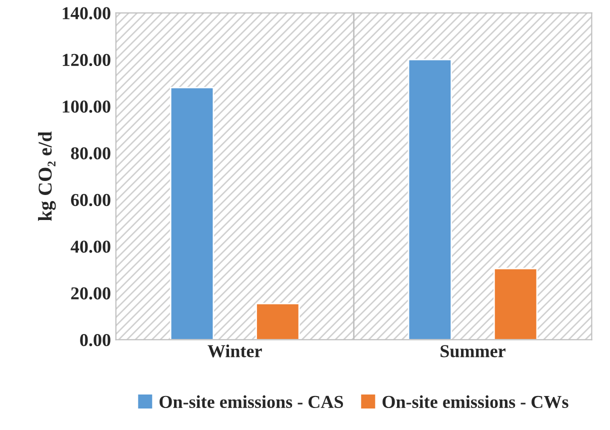 The height and width of the screenshot is (430, 610). Describe the element at coordinates (86, 60) in the screenshot. I see `y-tick-label: 120.00` at that location.